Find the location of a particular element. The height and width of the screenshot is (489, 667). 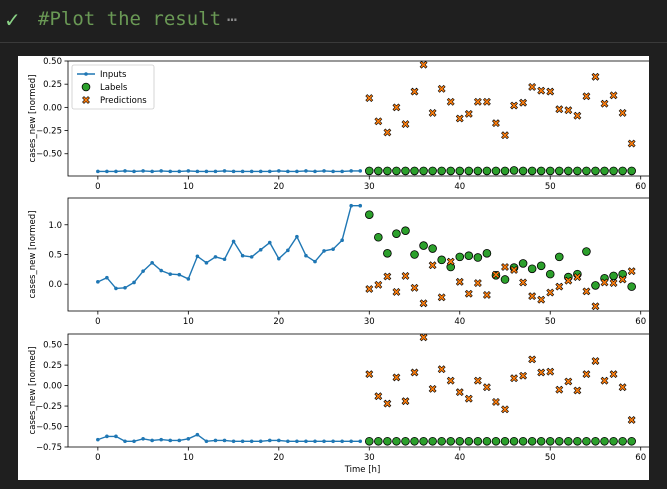

more-icon: ⋯ is located at coordinates (232, 20).